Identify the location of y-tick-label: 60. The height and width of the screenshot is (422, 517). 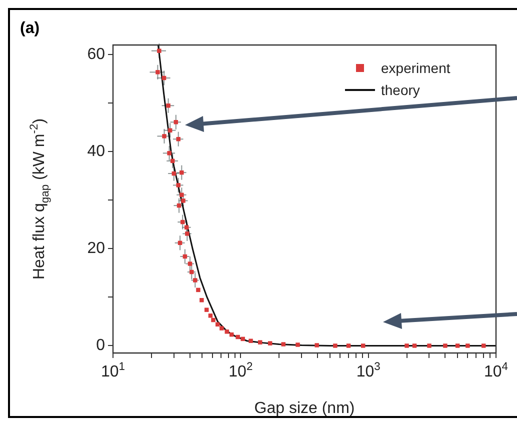
(96, 55).